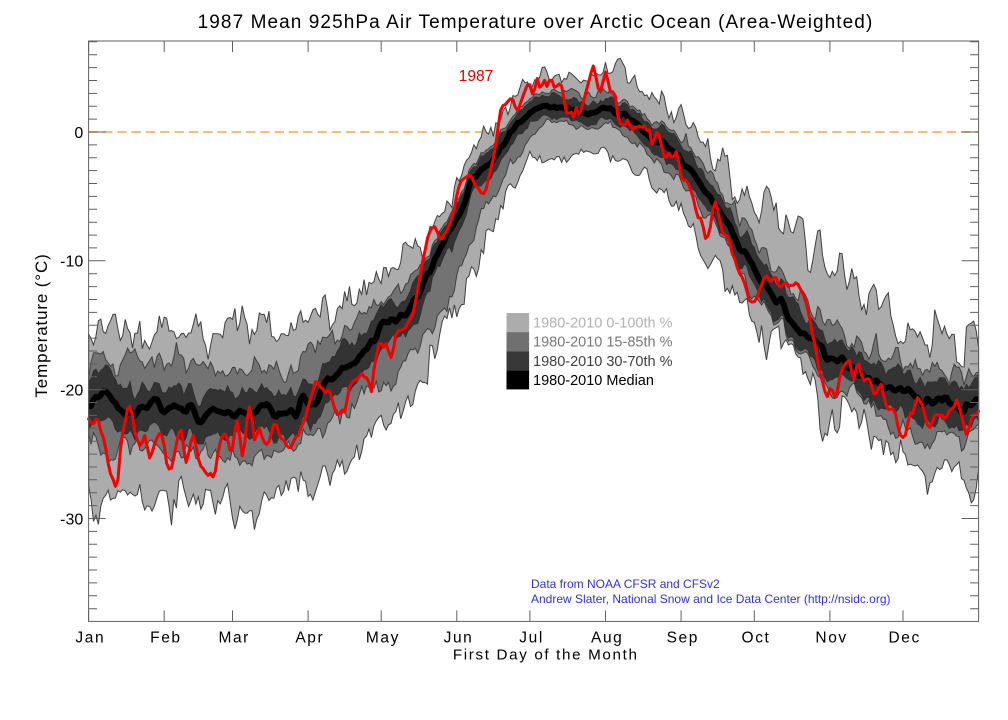  Describe the element at coordinates (593, 381) in the screenshot. I see `svg-text: 1980-2010 Median` at that location.